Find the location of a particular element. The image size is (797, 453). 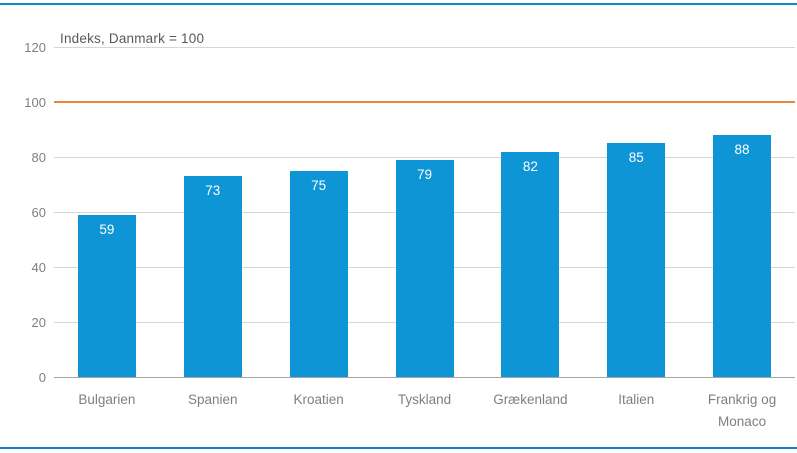

y-axis-tick-label: 80 is located at coordinates (38, 157).